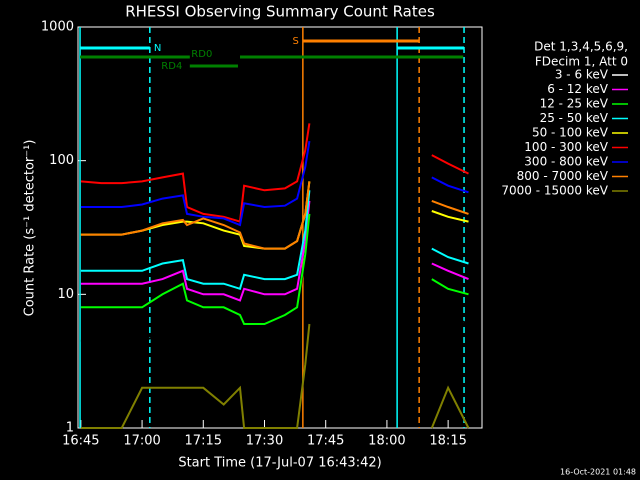 This screenshot has height=480, width=640. I want to click on legend-header: FDecim 1, Att 0, so click(581, 62).